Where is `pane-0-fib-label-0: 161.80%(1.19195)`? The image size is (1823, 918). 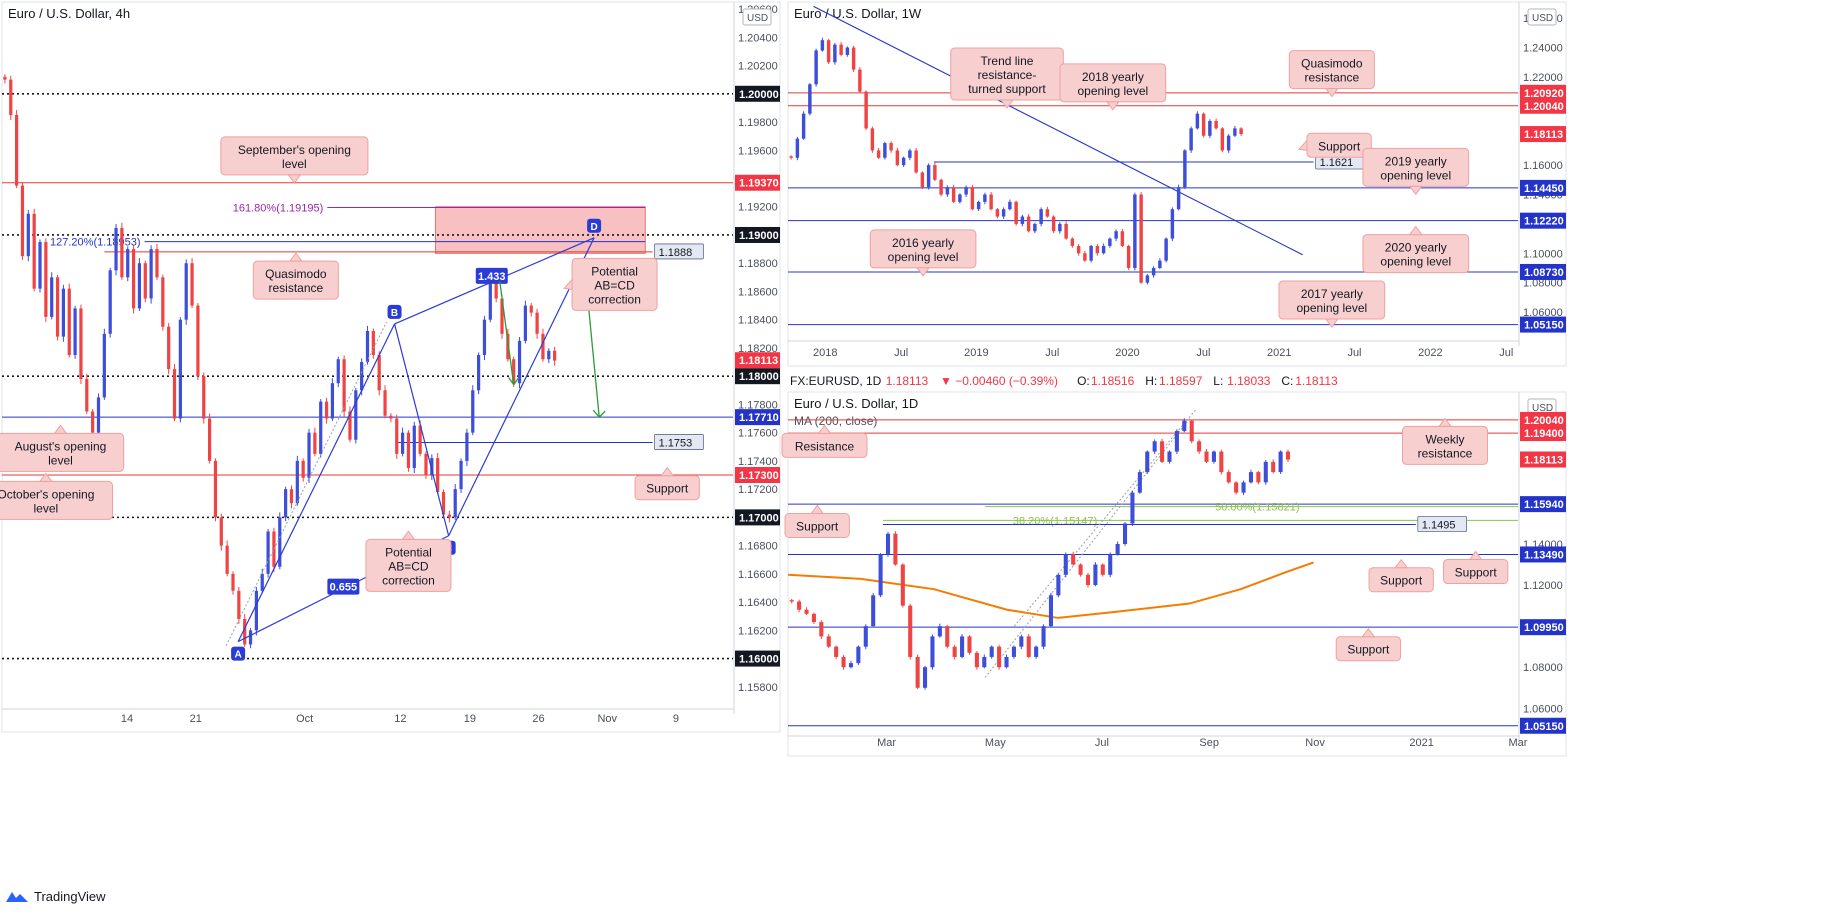 pane-0-fib-label-0: 161.80%(1.19195) is located at coordinates (278, 208).